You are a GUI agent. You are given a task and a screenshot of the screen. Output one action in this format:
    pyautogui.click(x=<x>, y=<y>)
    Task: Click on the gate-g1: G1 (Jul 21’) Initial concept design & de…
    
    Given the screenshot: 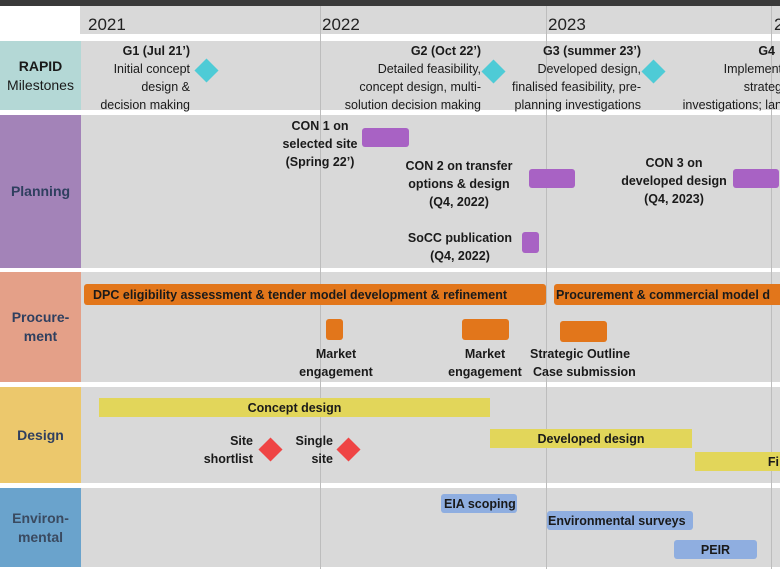 What is the action you would take?
    pyautogui.click(x=145, y=78)
    